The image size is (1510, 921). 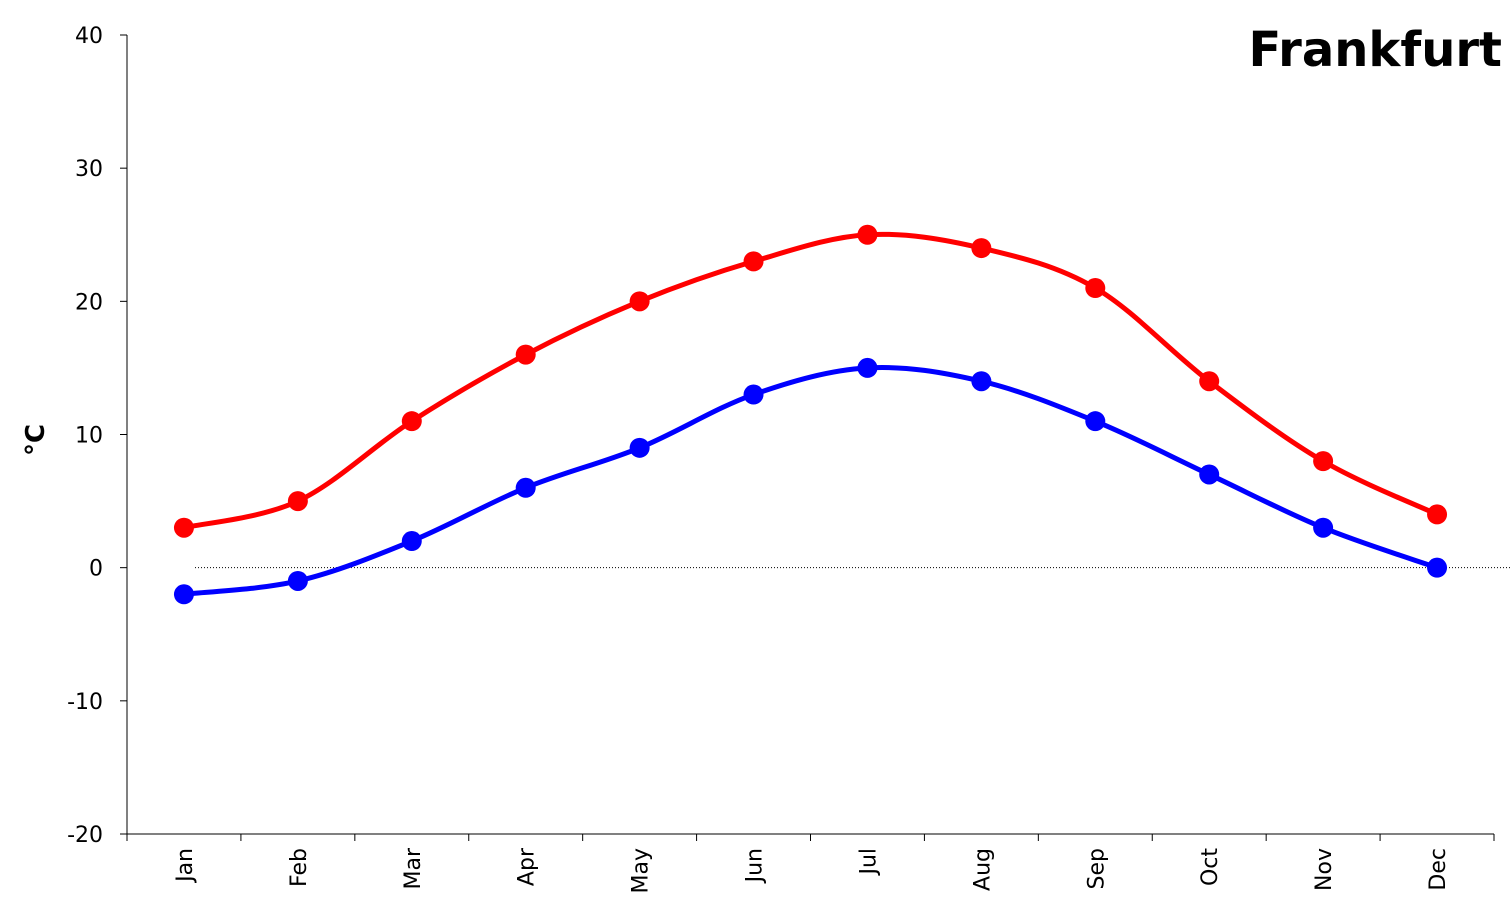 What do you see at coordinates (85, 702) in the screenshot?
I see `y-tick-label: -10` at bounding box center [85, 702].